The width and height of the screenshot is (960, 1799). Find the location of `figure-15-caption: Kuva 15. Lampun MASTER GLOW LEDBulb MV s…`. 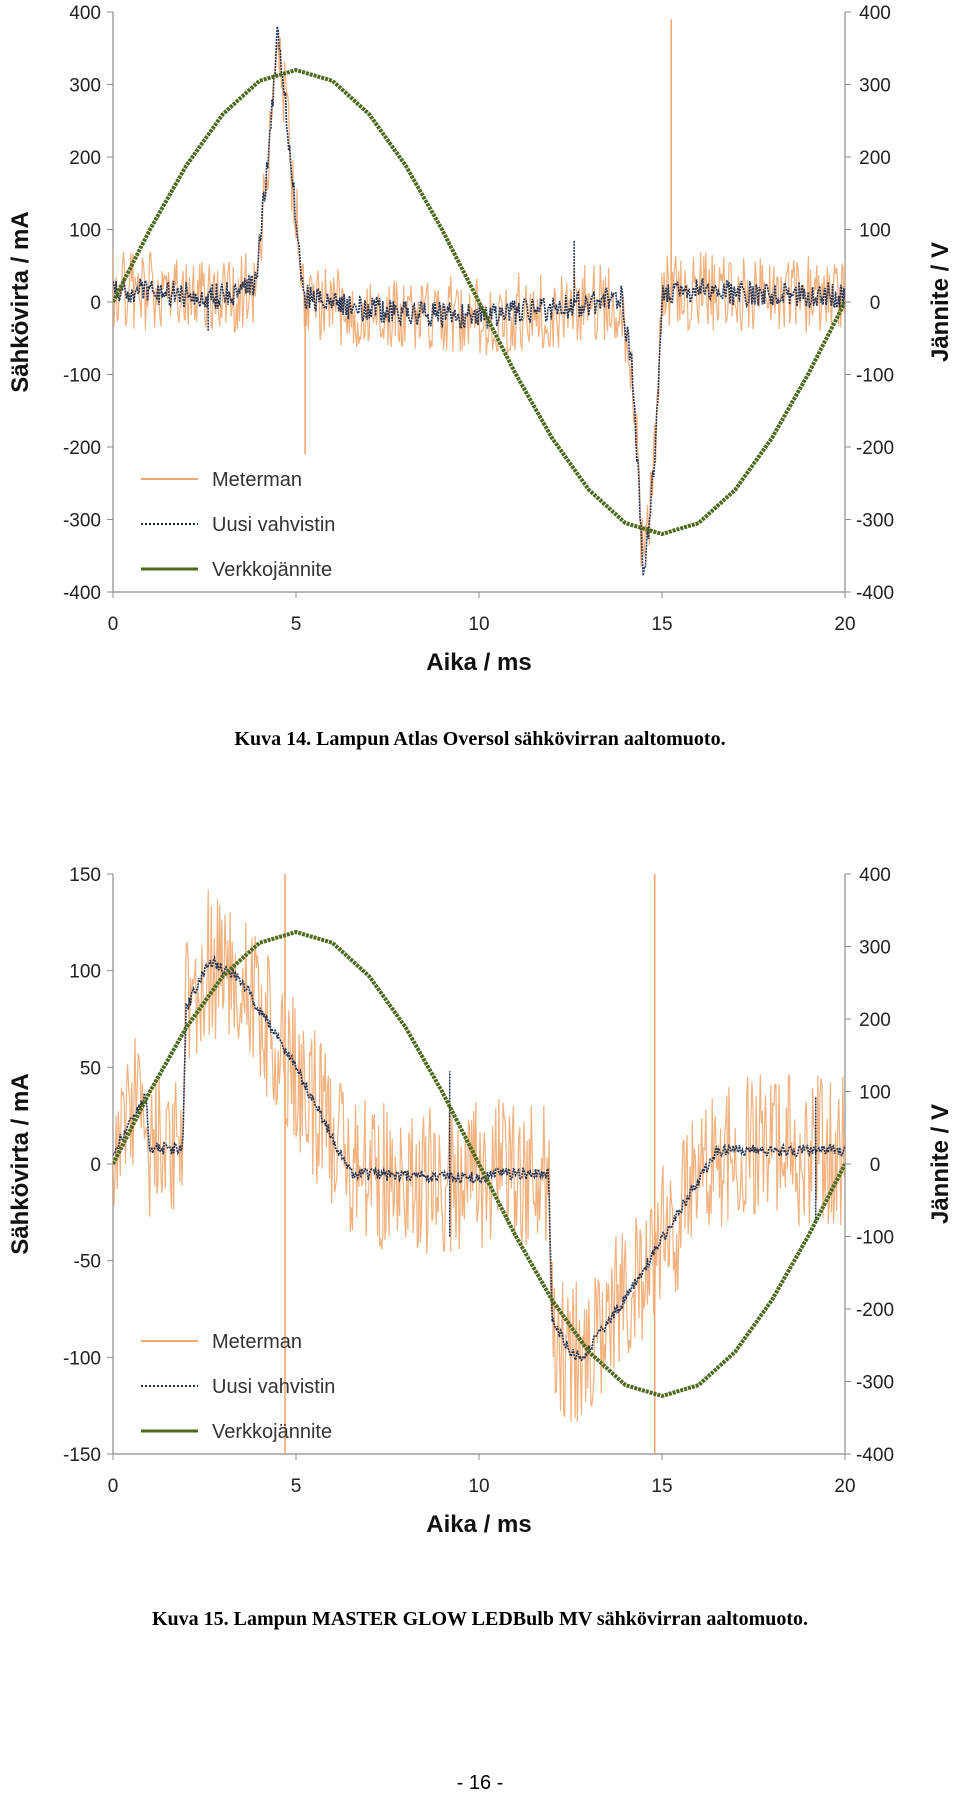

figure-15-caption: Kuva 15. Lampun MASTER GLOW LEDBulb MV s… is located at coordinates (480, 1619).